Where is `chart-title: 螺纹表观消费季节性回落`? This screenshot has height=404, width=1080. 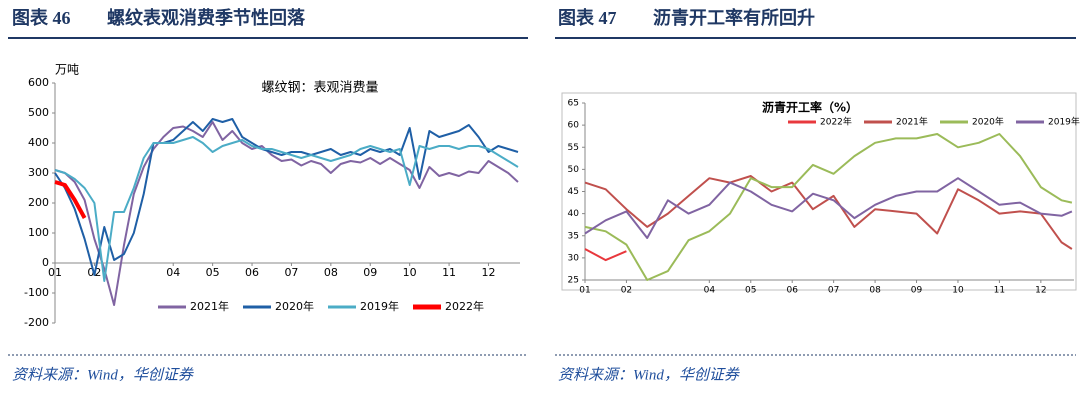 chart-title: 螺纹表观消费季节性回落 is located at coordinates (206, 17).